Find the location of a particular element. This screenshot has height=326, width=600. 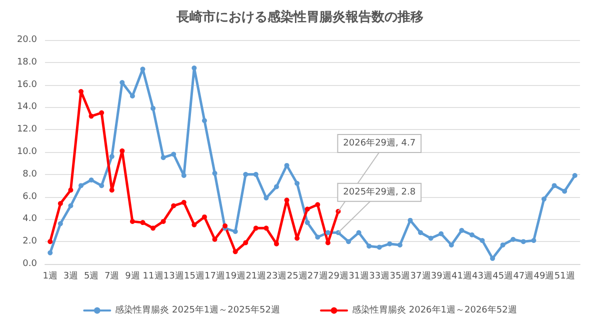

x-tick-label: 23週 is located at coordinates (276, 276).